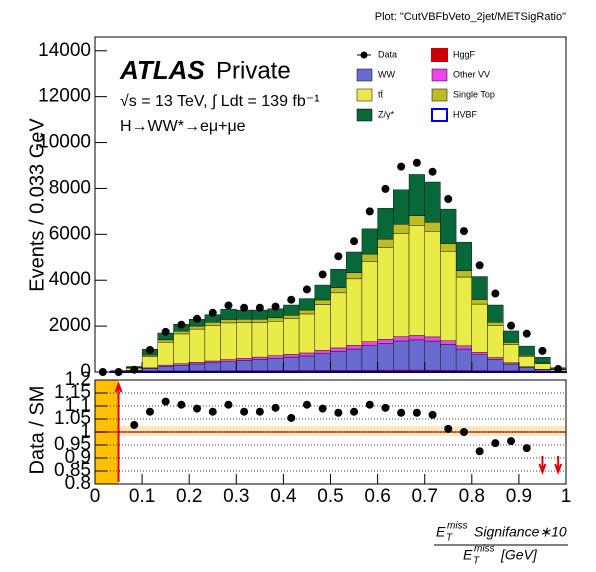 The height and width of the screenshot is (572, 596). I want to click on x-tick-label: 0.5, so click(330, 496).